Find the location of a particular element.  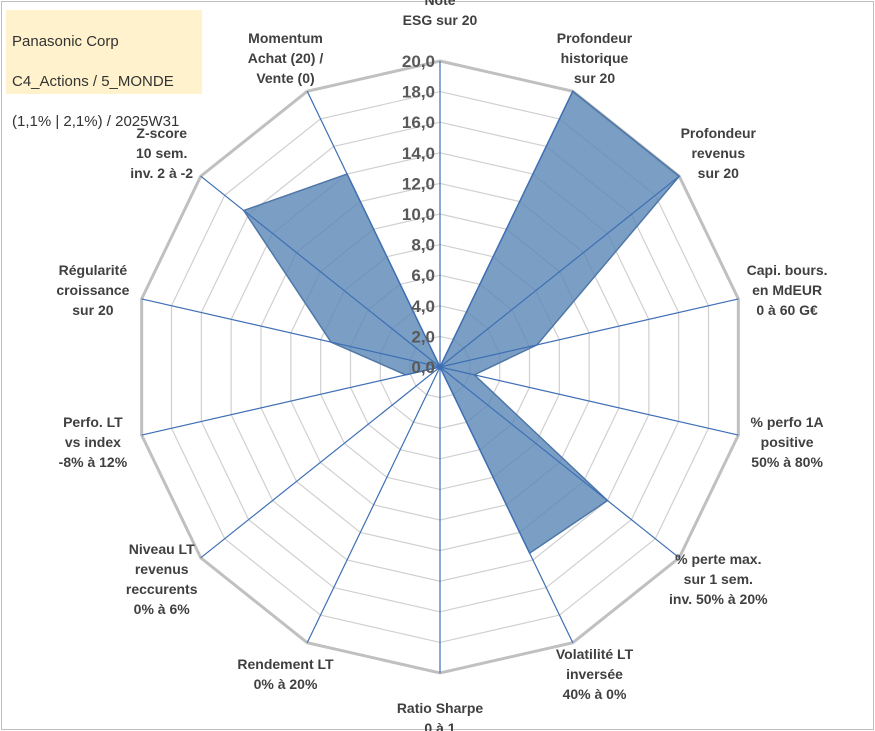

tick-label: 6,0 is located at coordinates (423, 275).